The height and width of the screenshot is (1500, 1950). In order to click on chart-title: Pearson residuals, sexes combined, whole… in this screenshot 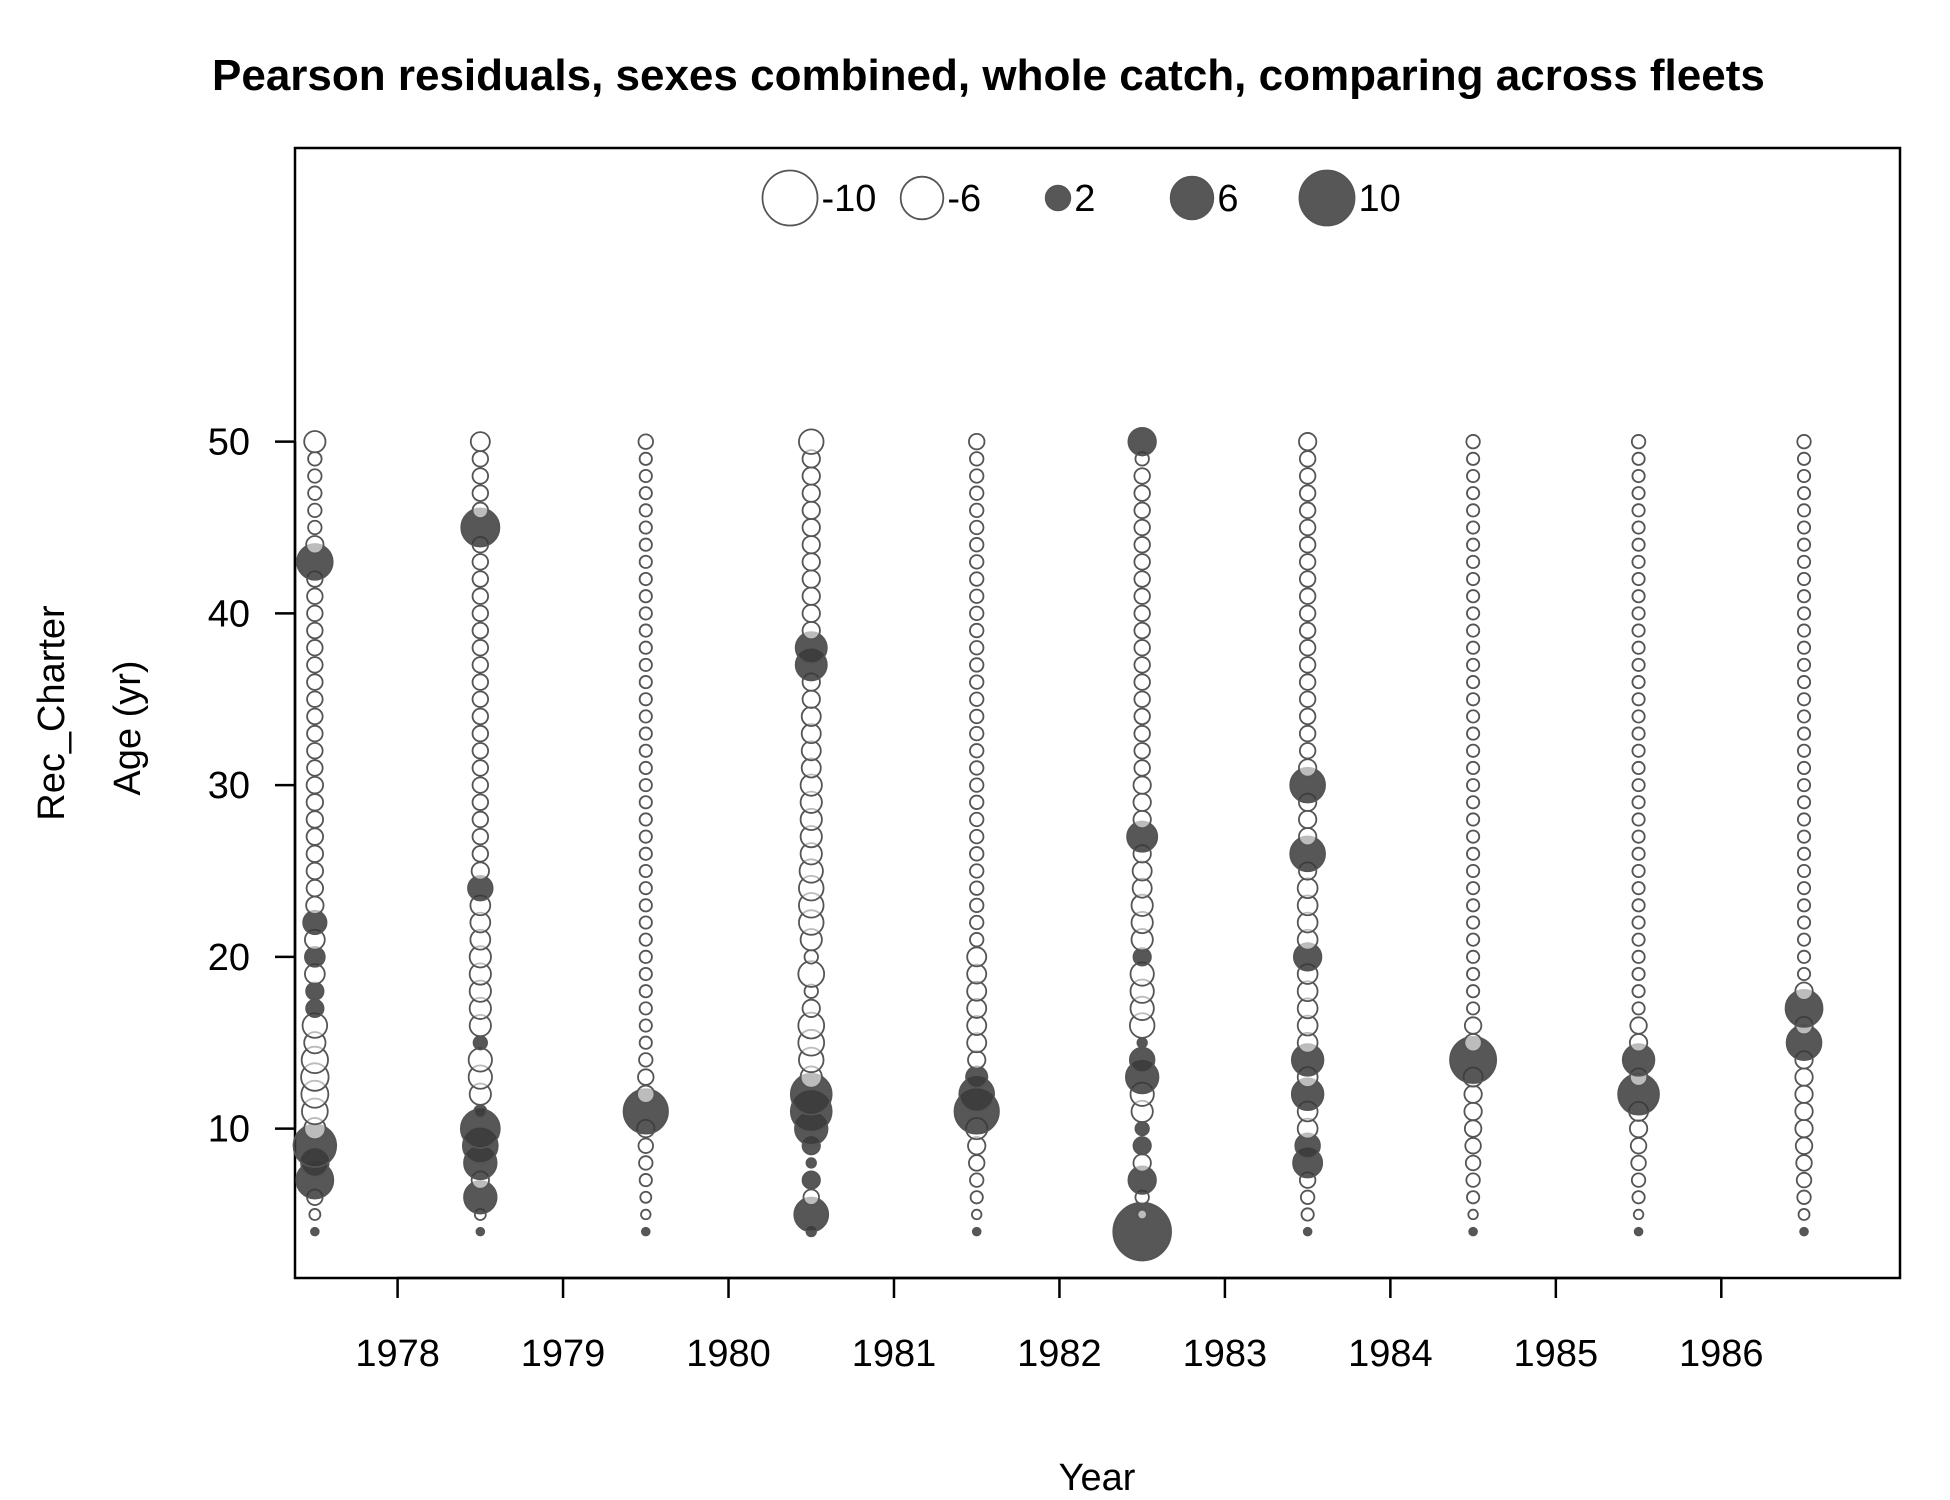, I will do `click(988, 75)`.